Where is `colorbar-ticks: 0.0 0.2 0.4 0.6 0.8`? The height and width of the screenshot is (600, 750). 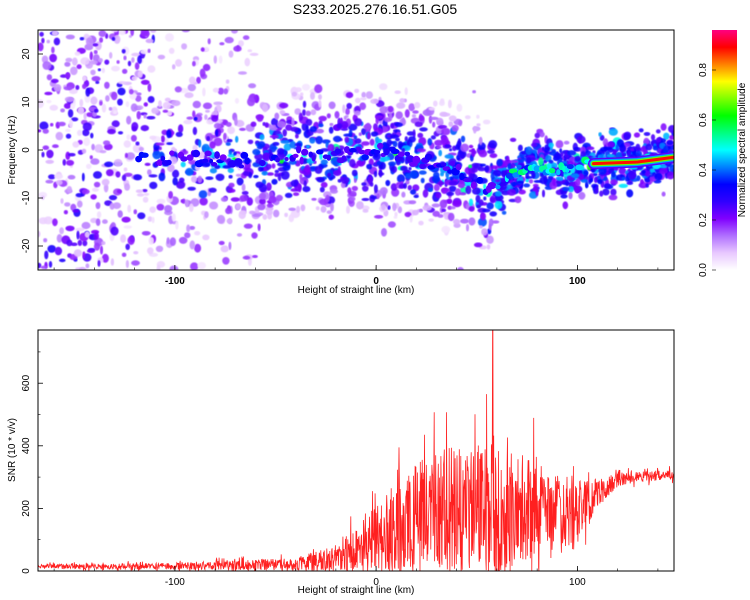 colorbar-ticks: 0.0 0.2 0.4 0.6 0.8 is located at coordinates (707, 170).